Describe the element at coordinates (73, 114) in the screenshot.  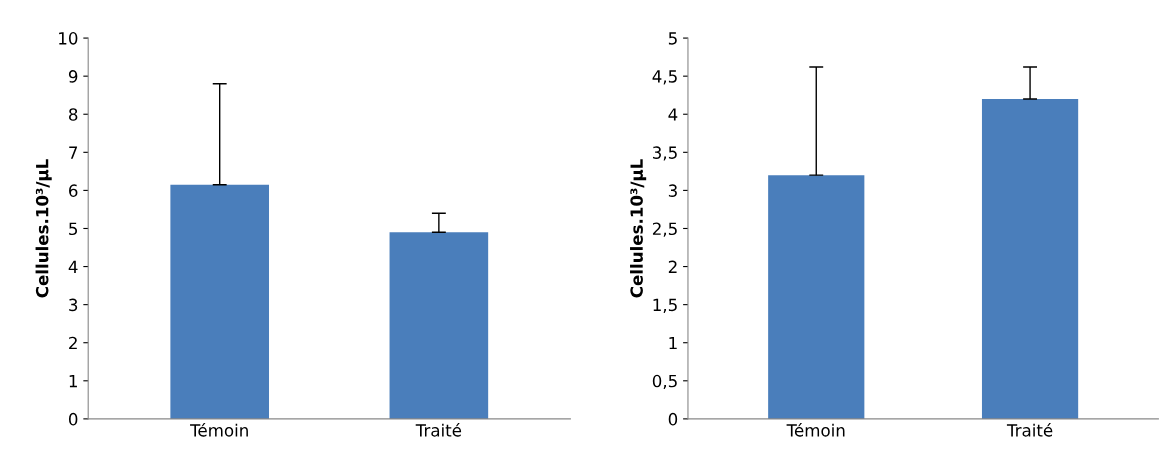
I see `y-tick-label: 8` at that location.